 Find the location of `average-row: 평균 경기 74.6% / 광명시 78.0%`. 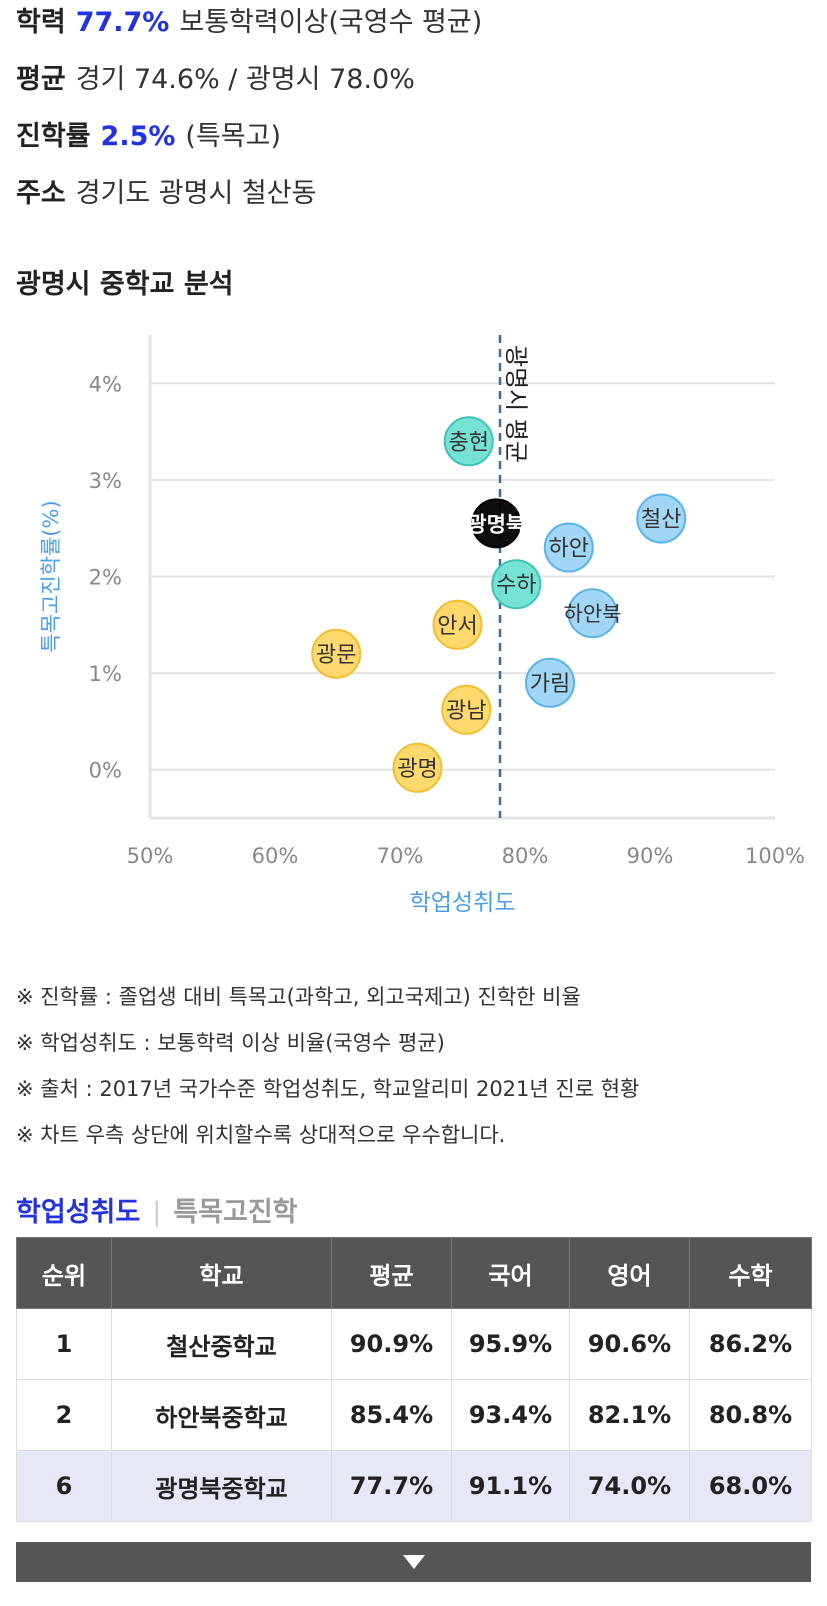

average-row: 평균 경기 74.6% / 광명시 78.0% is located at coordinates (215, 80).